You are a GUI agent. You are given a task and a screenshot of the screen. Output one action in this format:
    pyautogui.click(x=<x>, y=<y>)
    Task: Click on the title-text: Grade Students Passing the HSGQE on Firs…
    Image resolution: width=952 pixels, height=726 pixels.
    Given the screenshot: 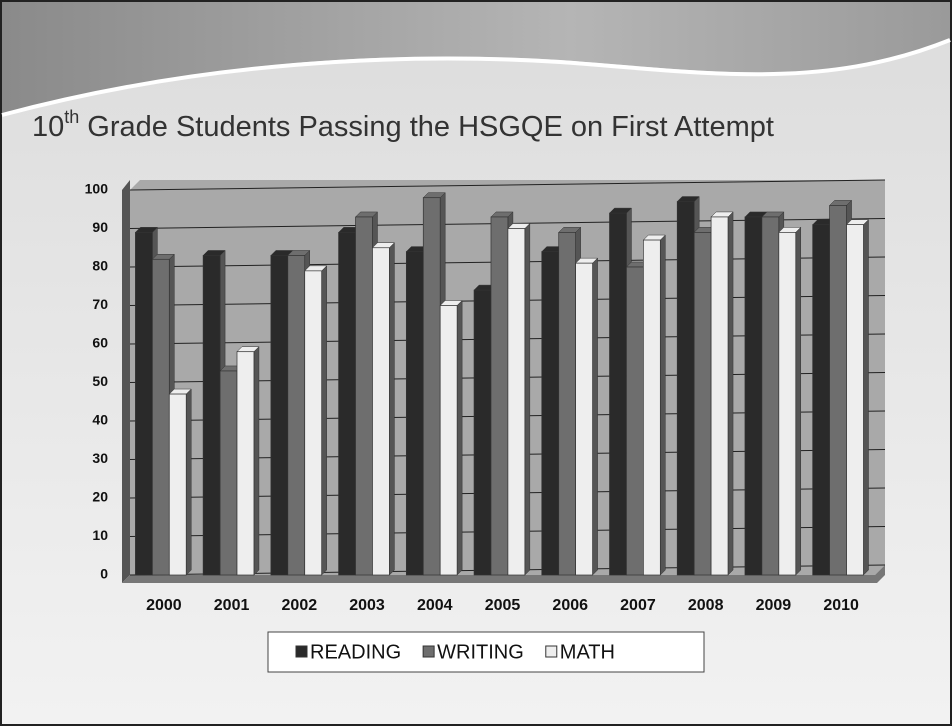 What is the action you would take?
    pyautogui.click(x=430, y=127)
    